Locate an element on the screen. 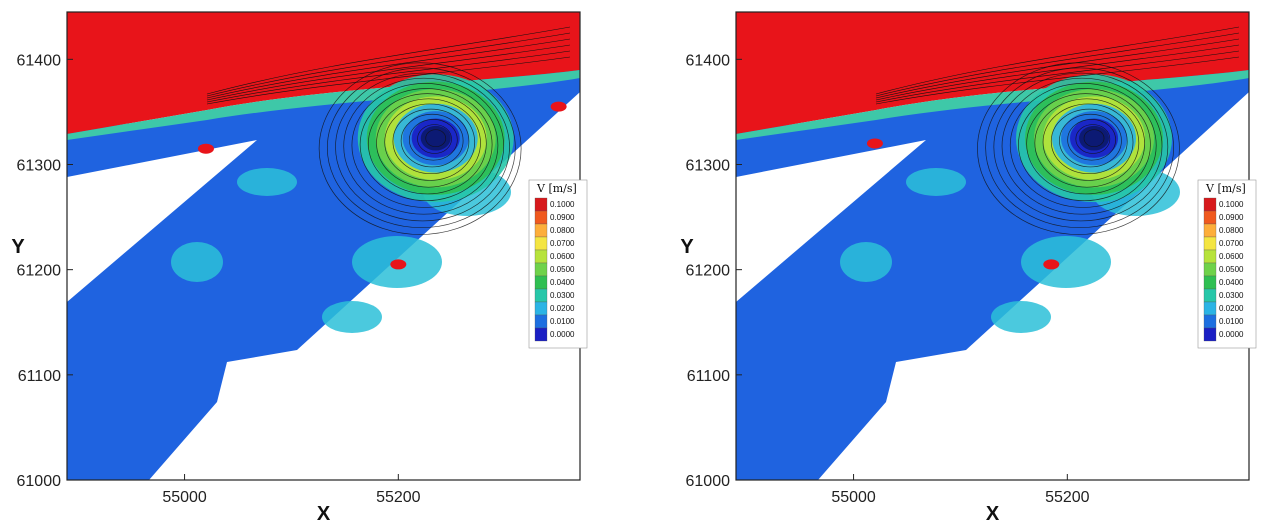 The image size is (1261, 522). y-tick-label: 61300 is located at coordinates (708, 165).